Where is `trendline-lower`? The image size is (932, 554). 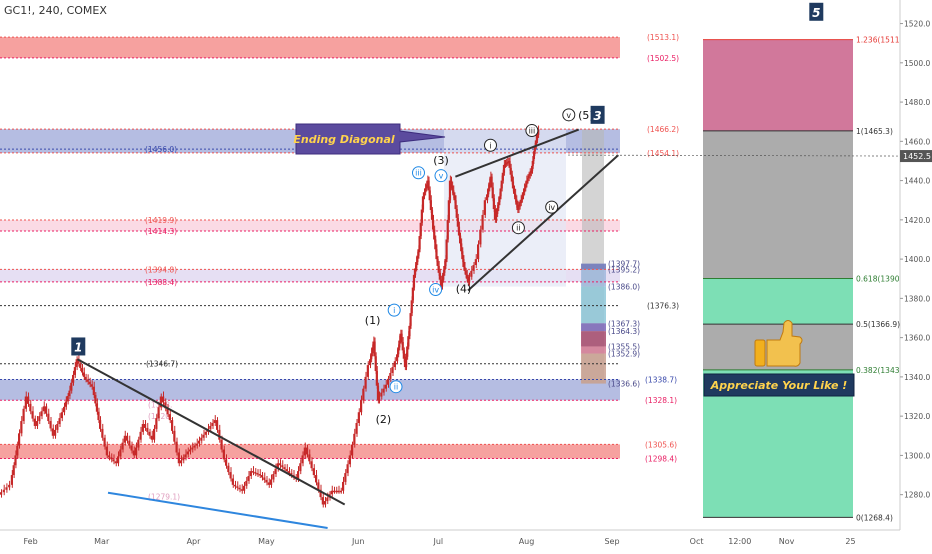
trendline-lower is located at coordinates (217, 510).